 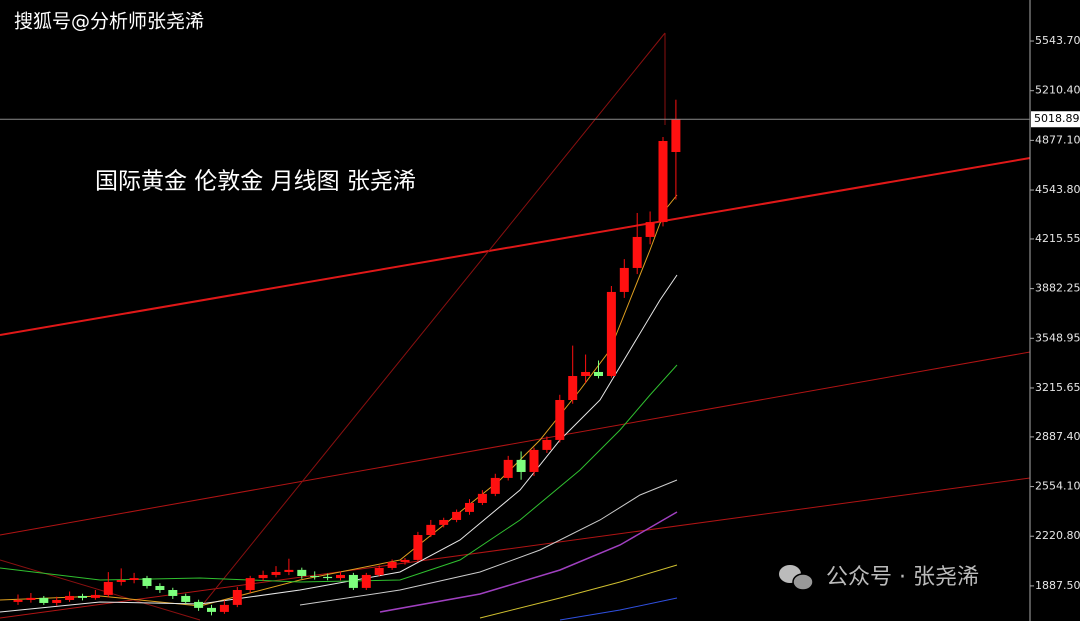 What do you see at coordinates (1057, 40) in the screenshot?
I see `y-tick-label: 5543.70` at bounding box center [1057, 40].